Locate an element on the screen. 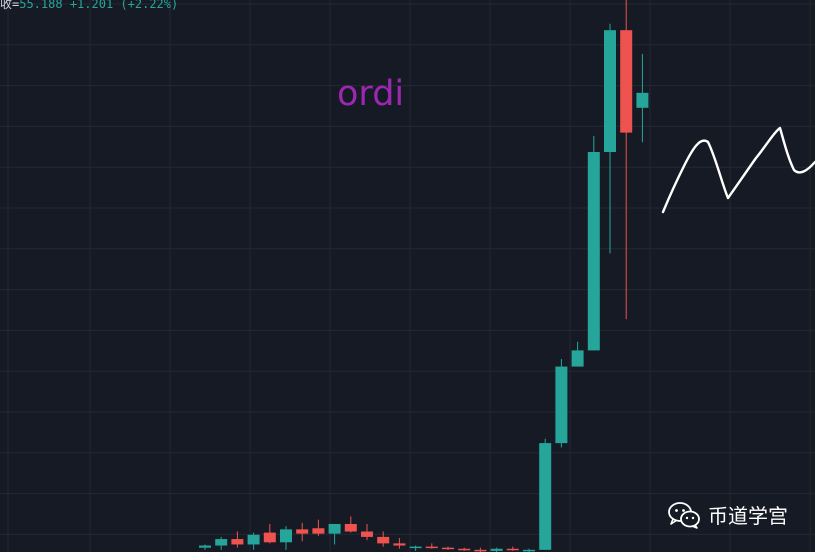  wechat-icon is located at coordinates (684, 515).